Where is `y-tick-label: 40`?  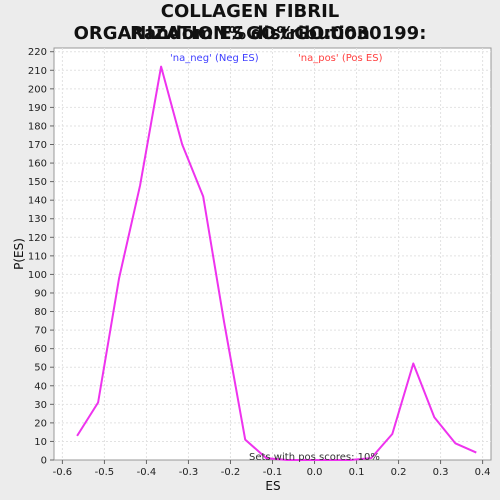 y-tick-label: 40 is located at coordinates (40, 386).